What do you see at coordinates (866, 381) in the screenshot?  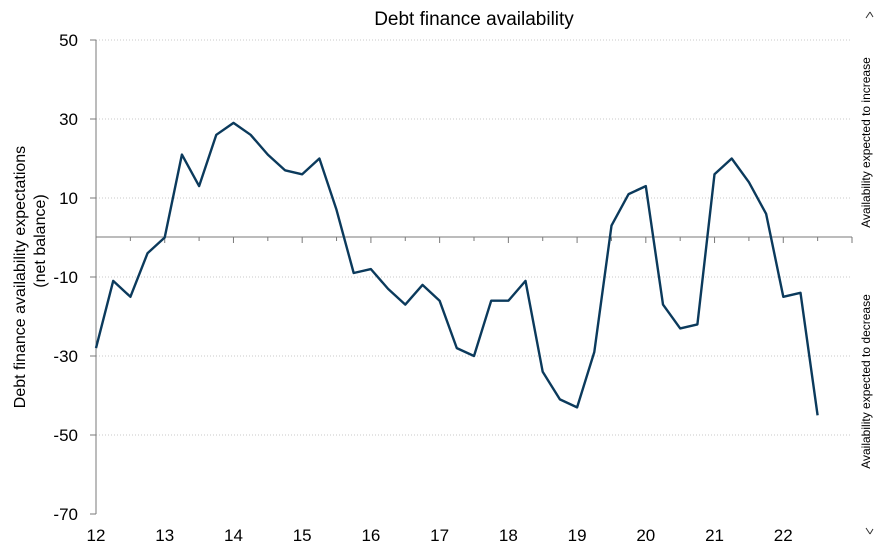 I see `right-label-decrease: Availability expected to decrease` at bounding box center [866, 381].